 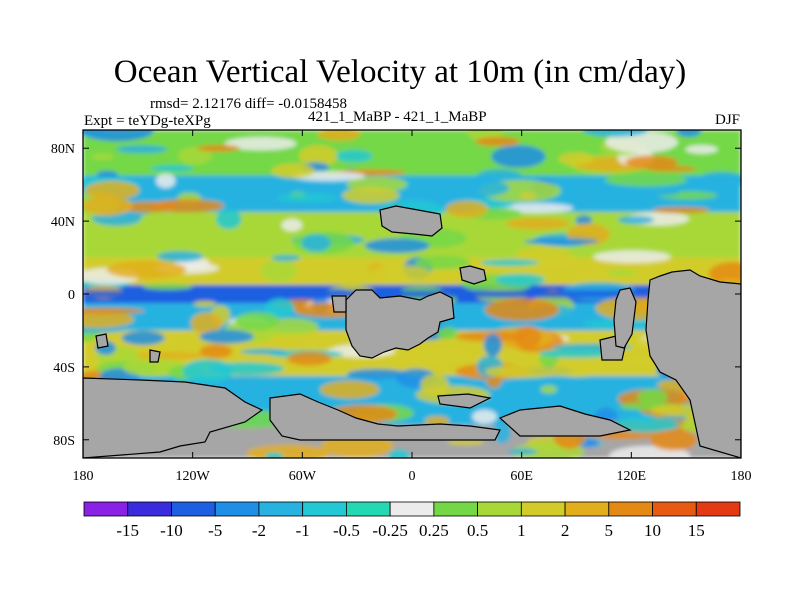 What do you see at coordinates (565, 530) in the screenshot?
I see `colorbar-label: 2` at bounding box center [565, 530].